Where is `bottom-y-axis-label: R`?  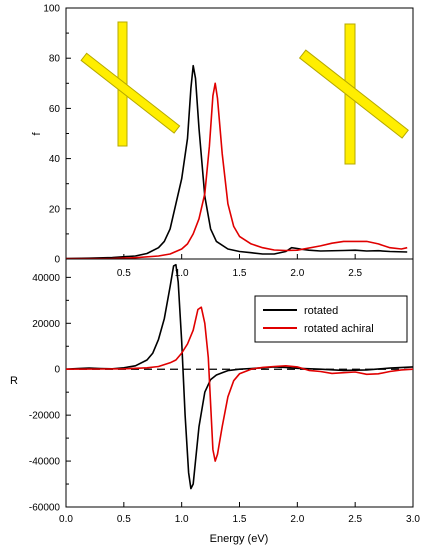
bottom-y-axis-label: R is located at coordinates (14, 381).